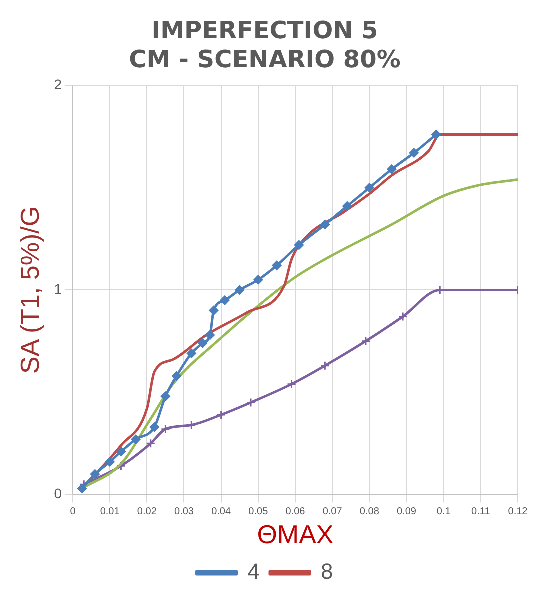 This screenshot has width=548, height=604. Describe the element at coordinates (58, 494) in the screenshot. I see `y-tick-label: 0` at that location.